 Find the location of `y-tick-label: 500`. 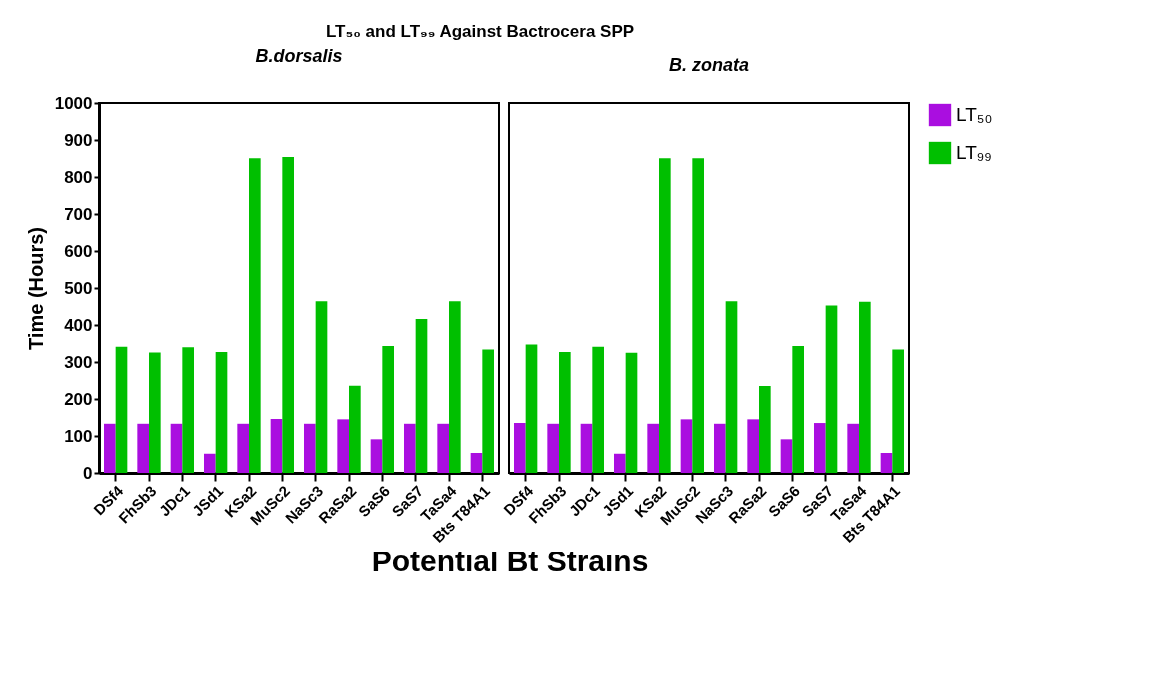

y-tick-label: 500 is located at coordinates (78, 288).